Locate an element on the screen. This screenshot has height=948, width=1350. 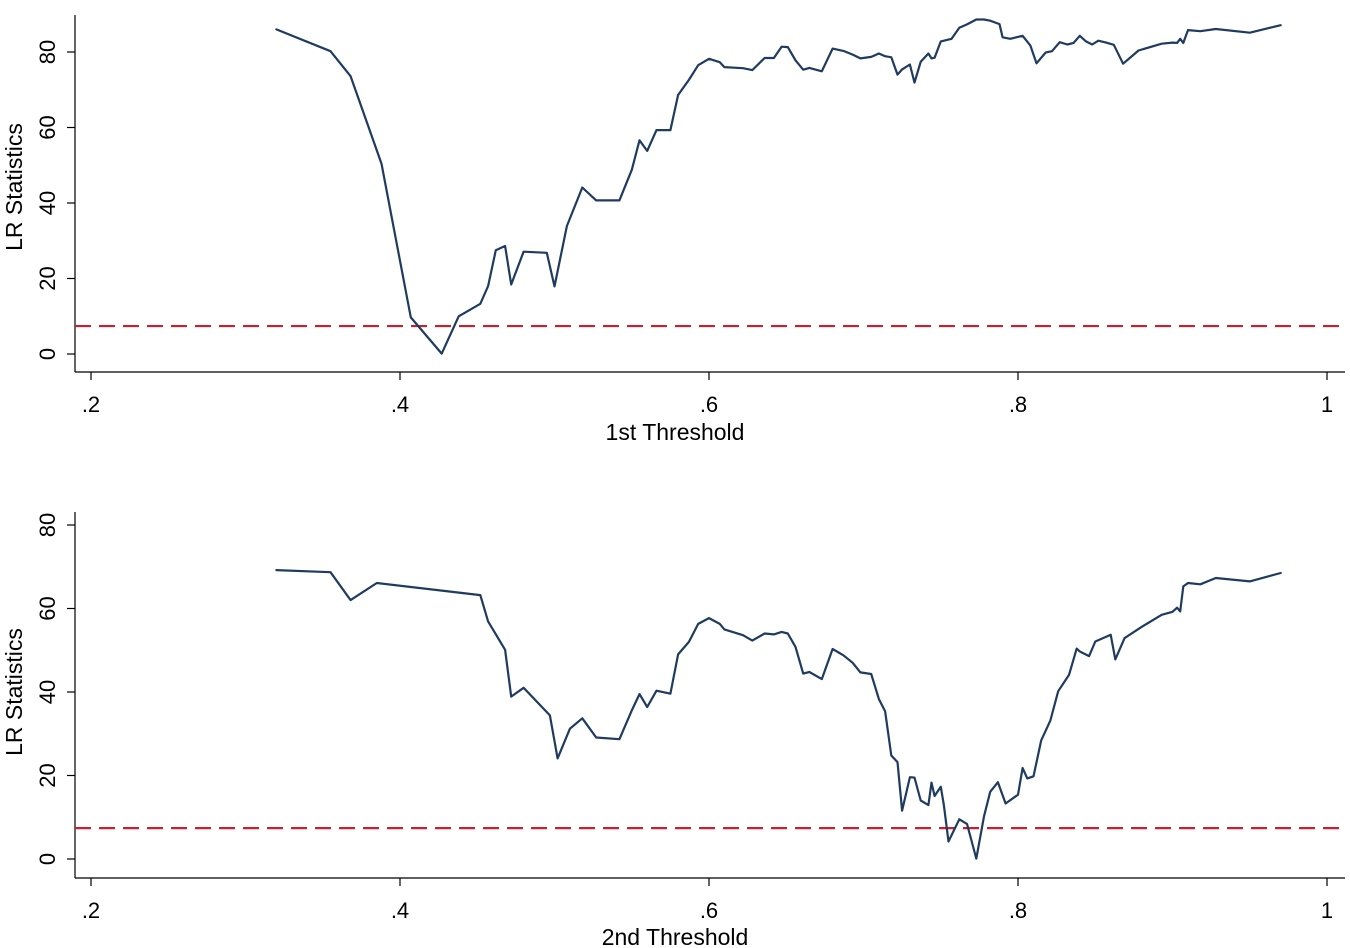
x-axis-title: 1st Threshold is located at coordinates (675, 432).